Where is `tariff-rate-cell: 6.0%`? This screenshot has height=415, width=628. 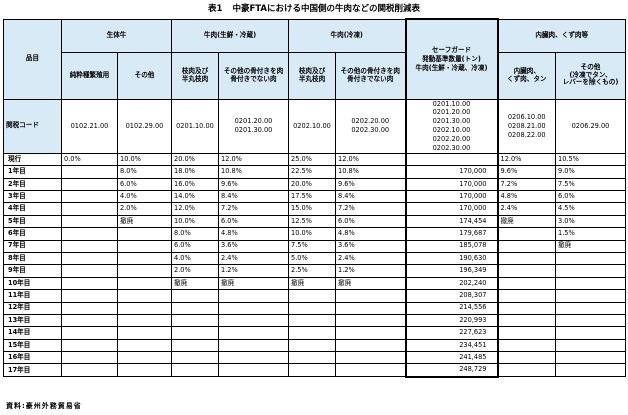
tariff-rate-cell: 6.0% is located at coordinates (144, 184).